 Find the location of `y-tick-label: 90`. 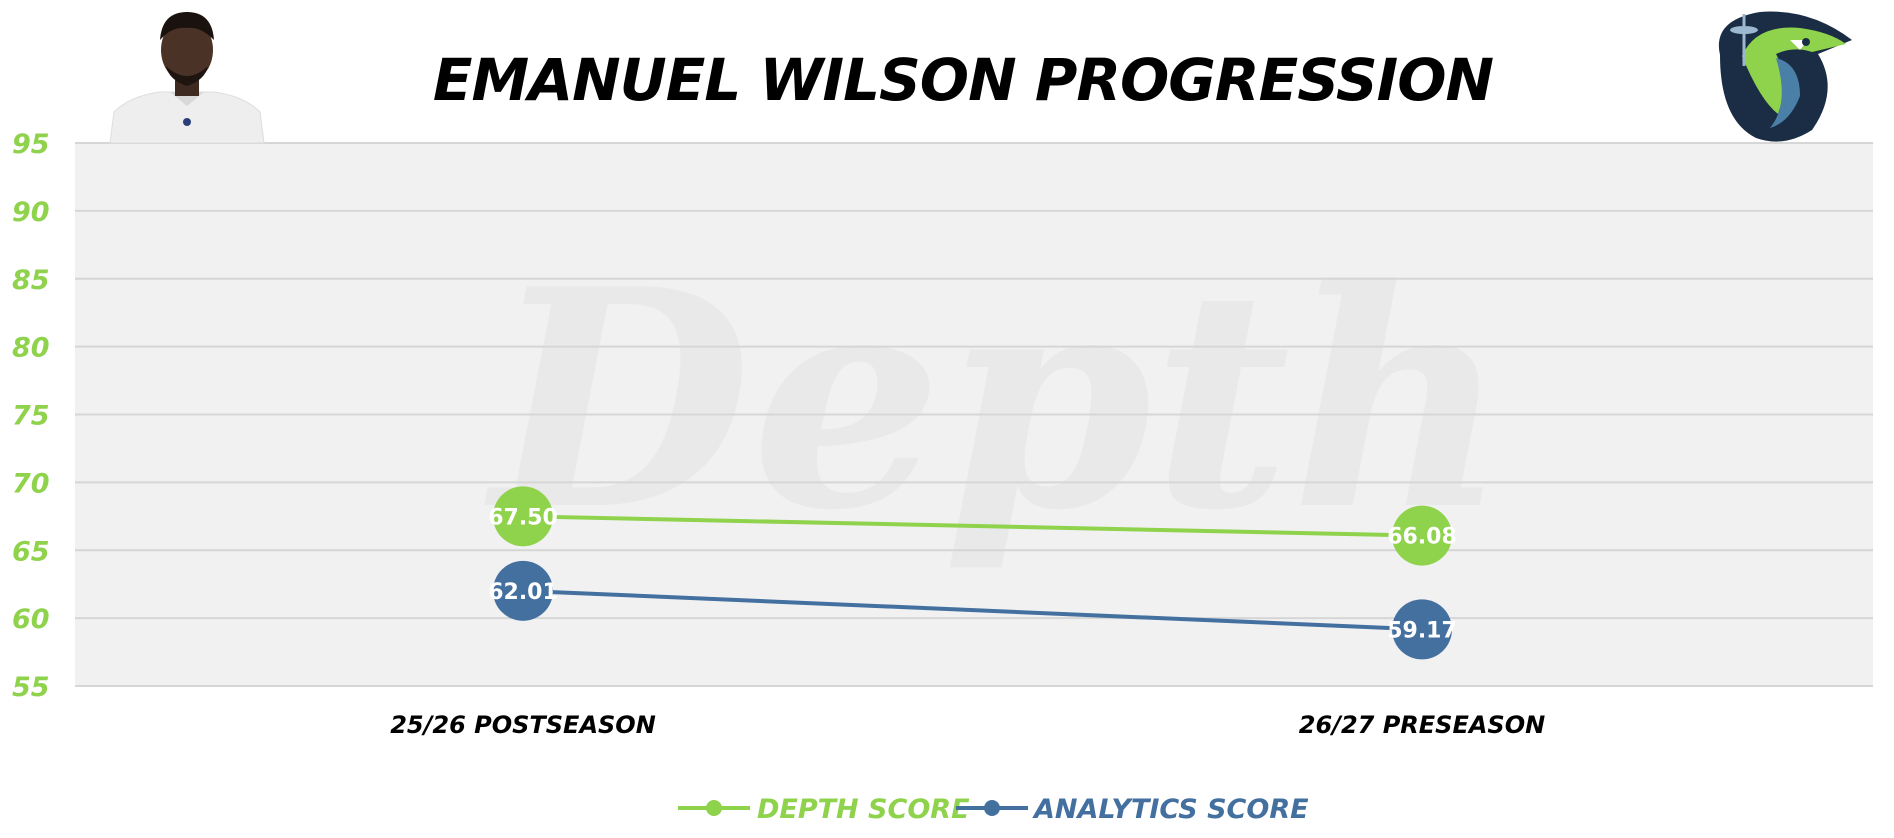

y-tick-label: 90 is located at coordinates (31, 212).